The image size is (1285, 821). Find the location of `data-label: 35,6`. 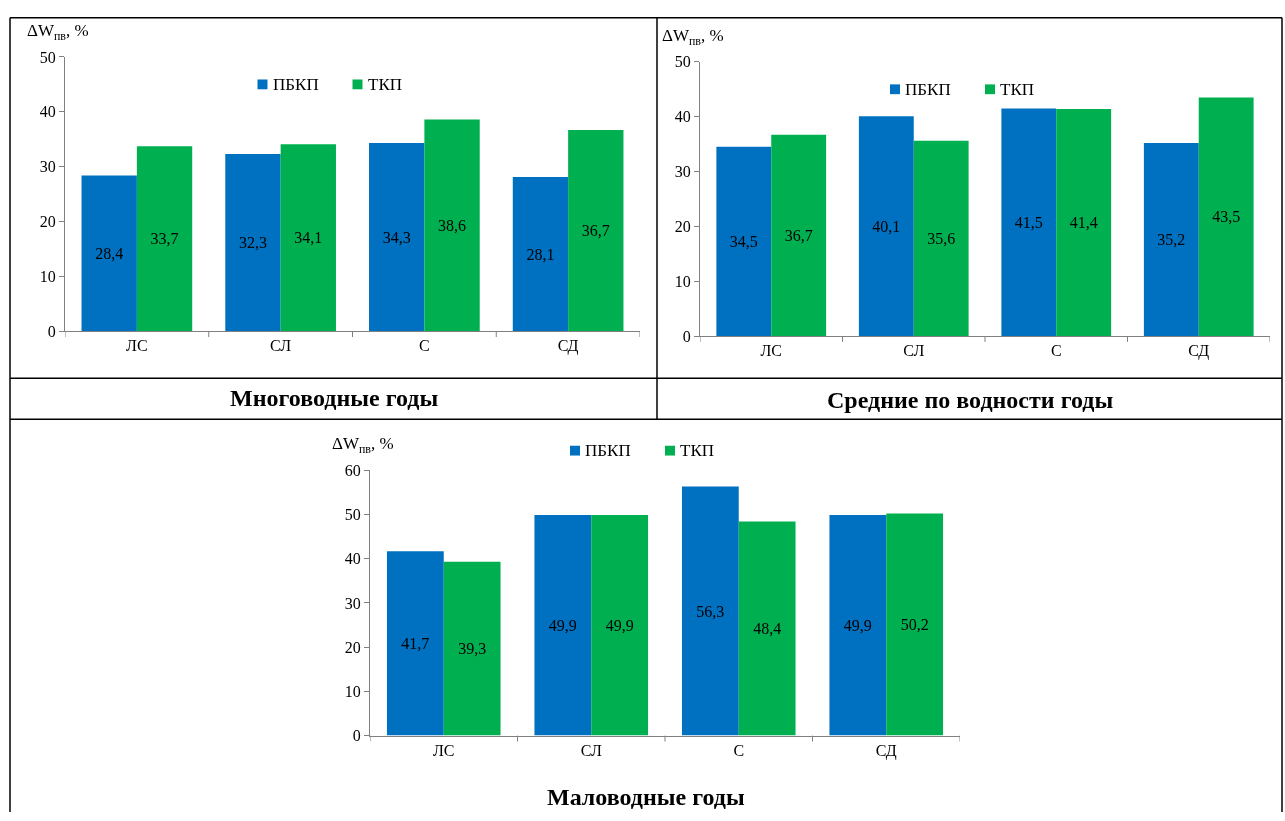

data-label: 35,6 is located at coordinates (941, 238).